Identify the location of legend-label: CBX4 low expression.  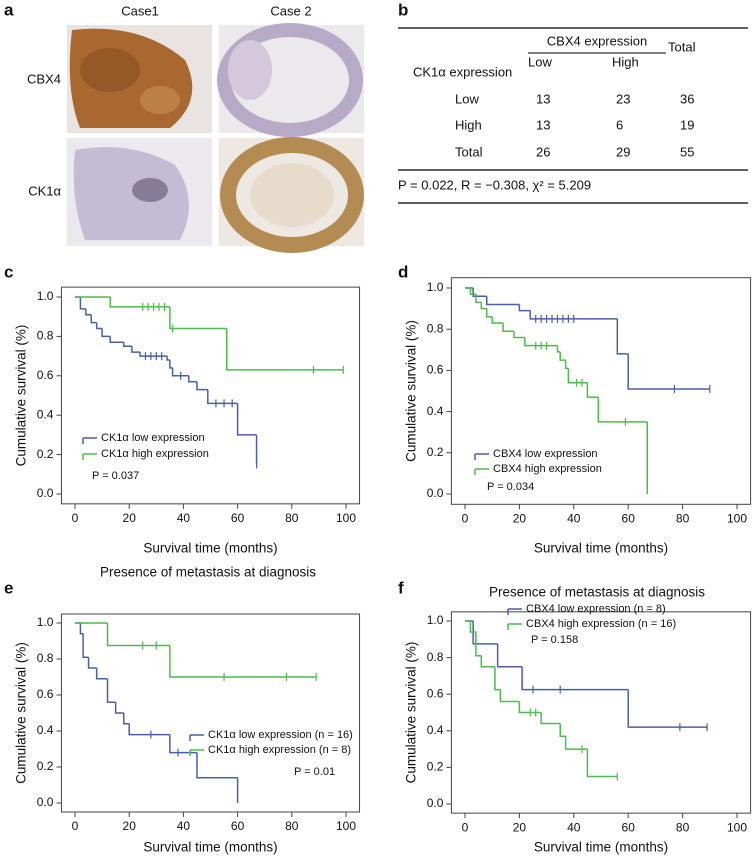
(545, 454).